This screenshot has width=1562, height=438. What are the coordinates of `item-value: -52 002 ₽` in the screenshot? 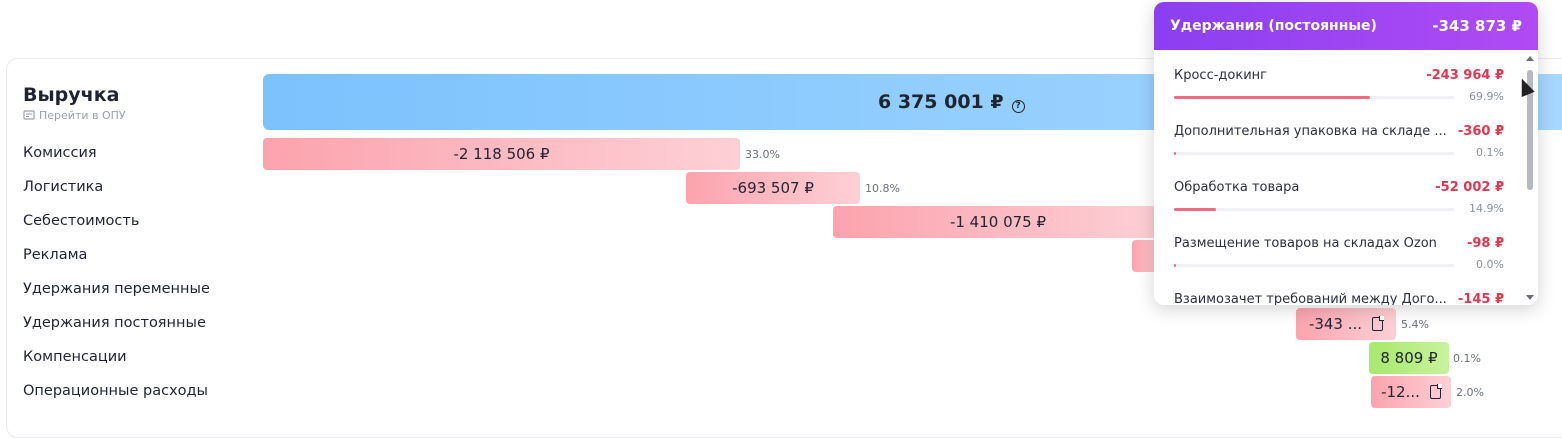 It's located at (1469, 187).